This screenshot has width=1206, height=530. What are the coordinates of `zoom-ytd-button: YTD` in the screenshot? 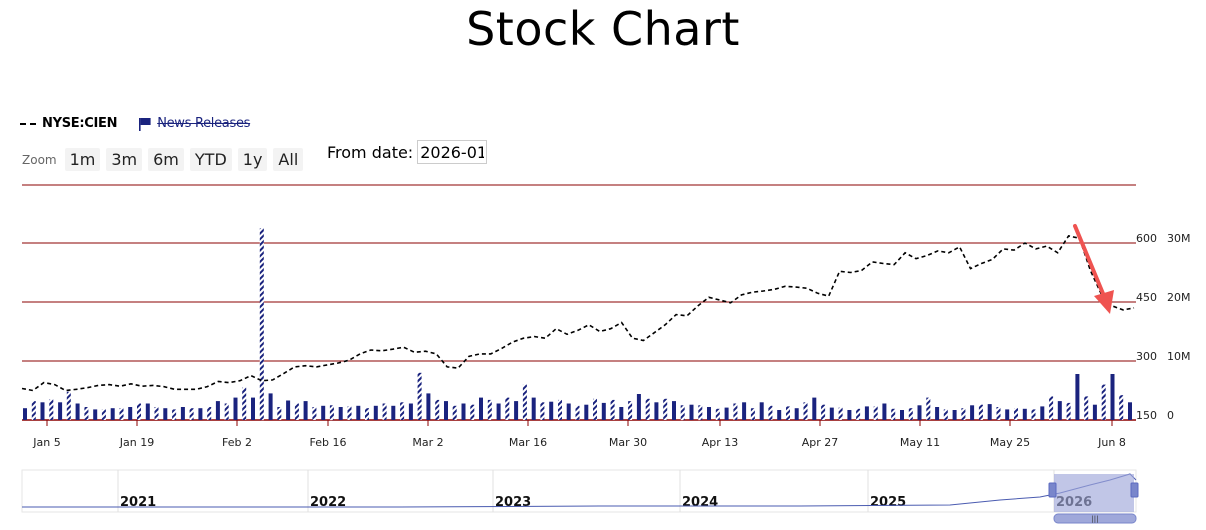 It's located at (210, 159).